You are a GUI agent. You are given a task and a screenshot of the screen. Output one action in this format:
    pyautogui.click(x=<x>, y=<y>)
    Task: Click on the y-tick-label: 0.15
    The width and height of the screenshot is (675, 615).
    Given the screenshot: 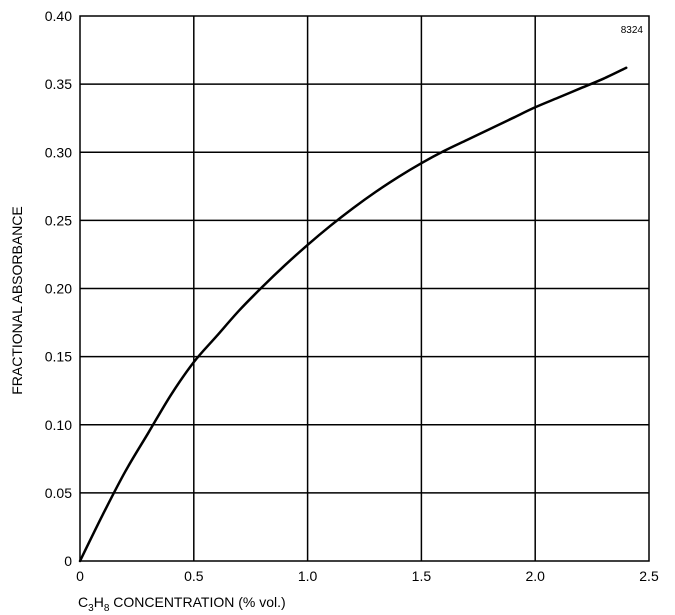 What is the action you would take?
    pyautogui.click(x=58, y=357)
    